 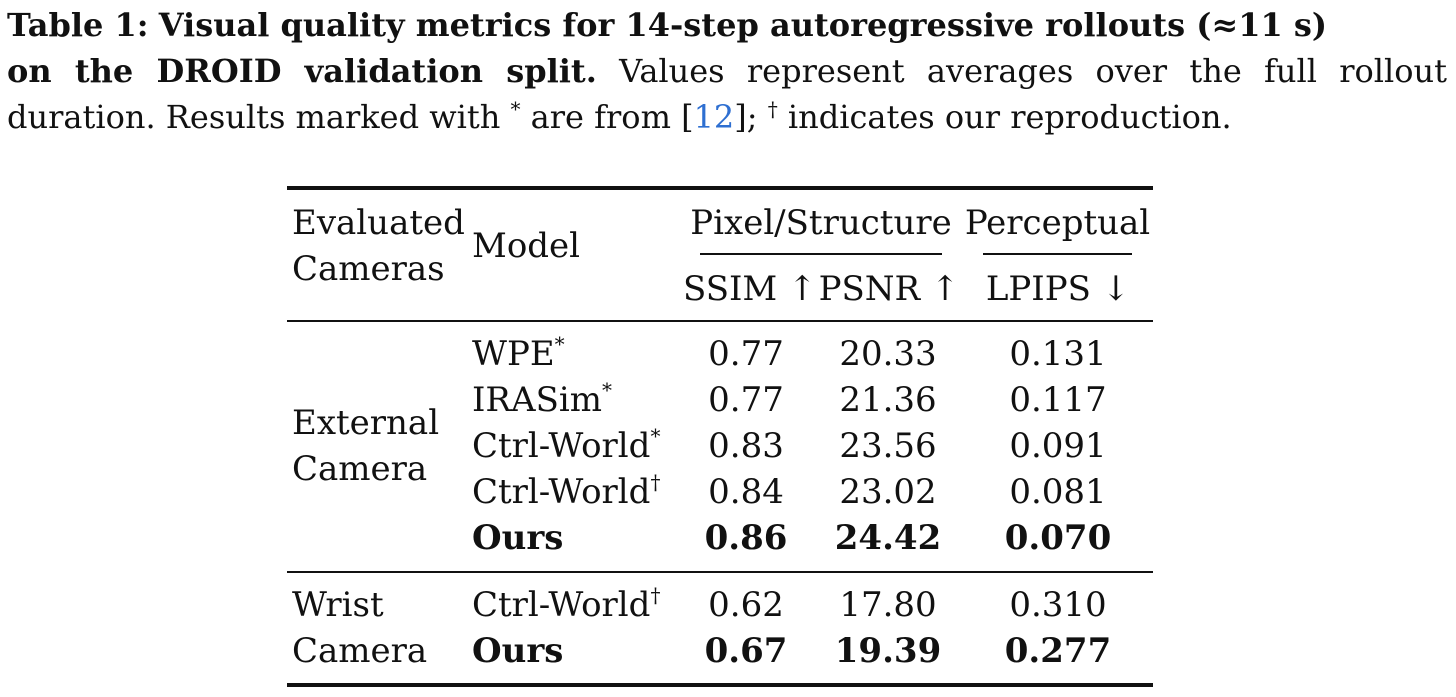 What do you see at coordinates (513, 354) in the screenshot?
I see `model-label: WPE` at bounding box center [513, 354].